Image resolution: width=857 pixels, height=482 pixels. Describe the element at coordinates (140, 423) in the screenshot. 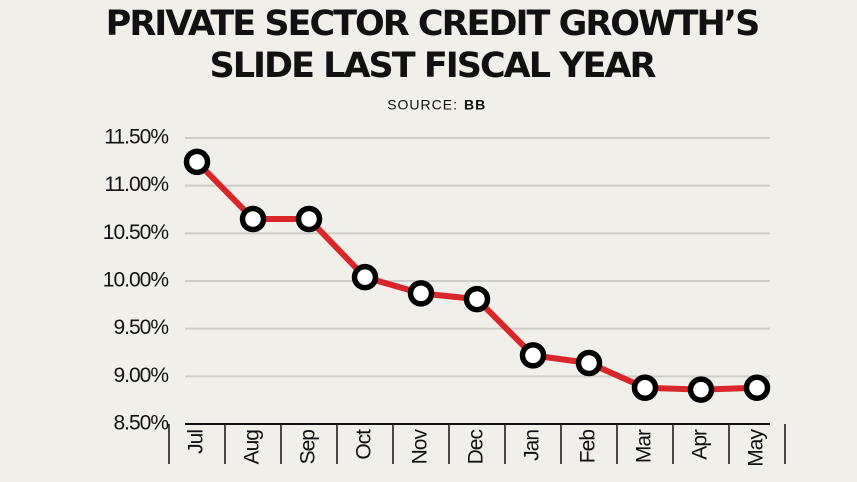

I see `y-tick-label: 8.50%` at that location.